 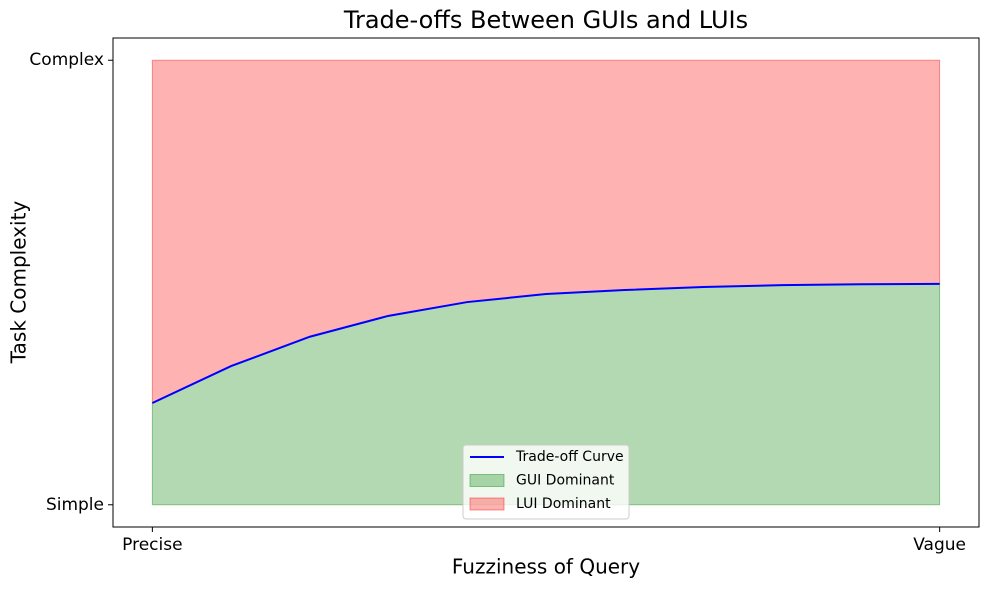 I want to click on legend: Trade-off Curve GUI Dominant LUI Dominant, so click(x=546, y=482).